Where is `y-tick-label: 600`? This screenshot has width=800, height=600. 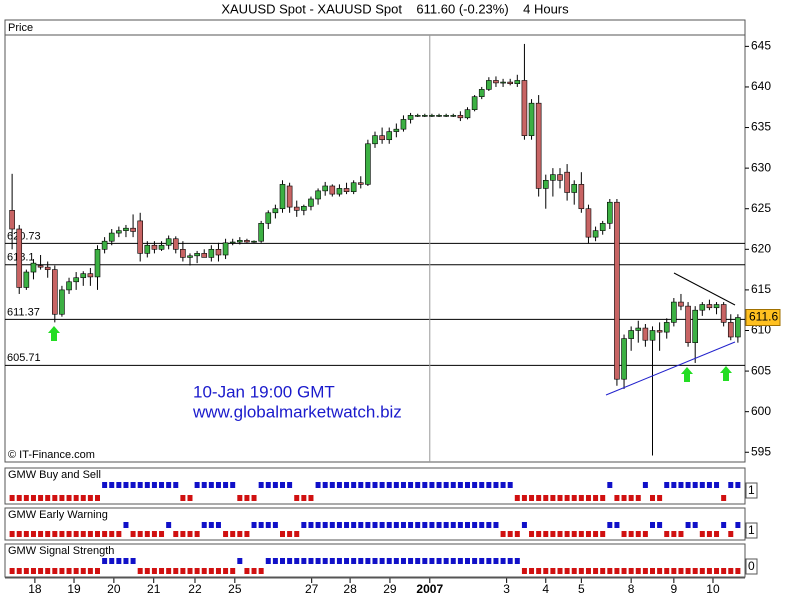 y-tick-label: 600 is located at coordinates (761, 411).